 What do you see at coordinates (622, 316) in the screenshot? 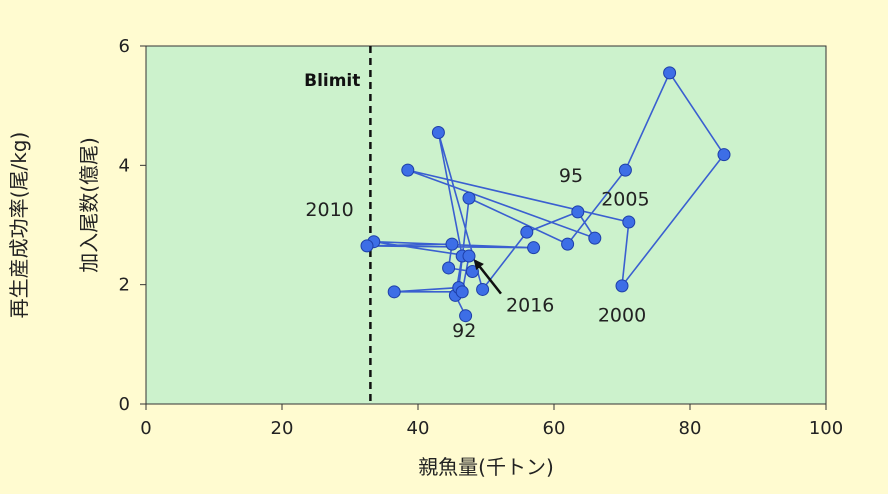
I see `year-annotation: 2000` at bounding box center [622, 316].